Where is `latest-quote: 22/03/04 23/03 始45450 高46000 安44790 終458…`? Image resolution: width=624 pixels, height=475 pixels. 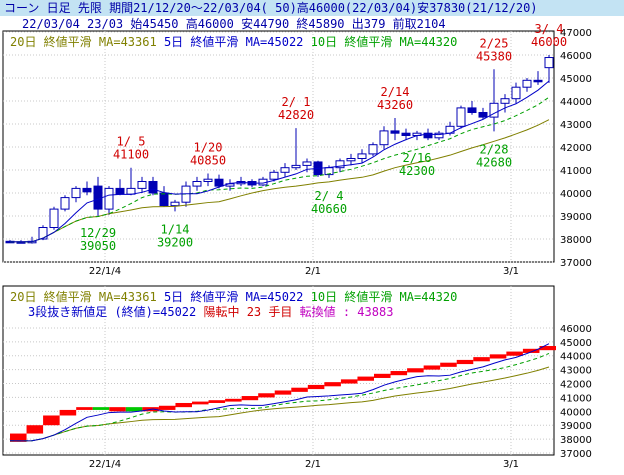
latest-quote: 22/03/04 23/03 始45450 高46000 安44790 終458… is located at coordinates (312, 24).